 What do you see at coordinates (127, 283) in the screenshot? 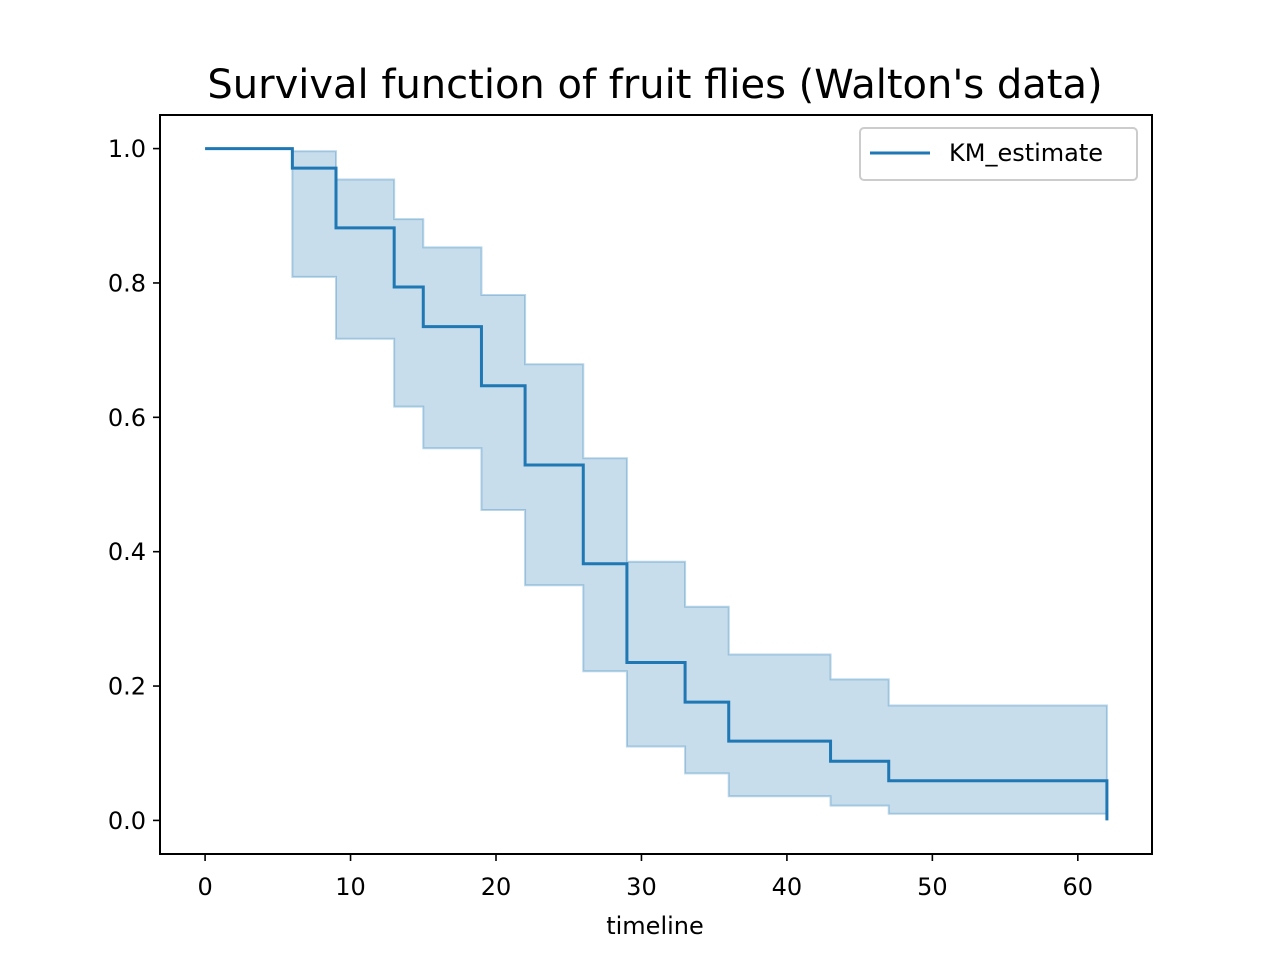
I see `y-tick-label: 0.8` at bounding box center [127, 283].